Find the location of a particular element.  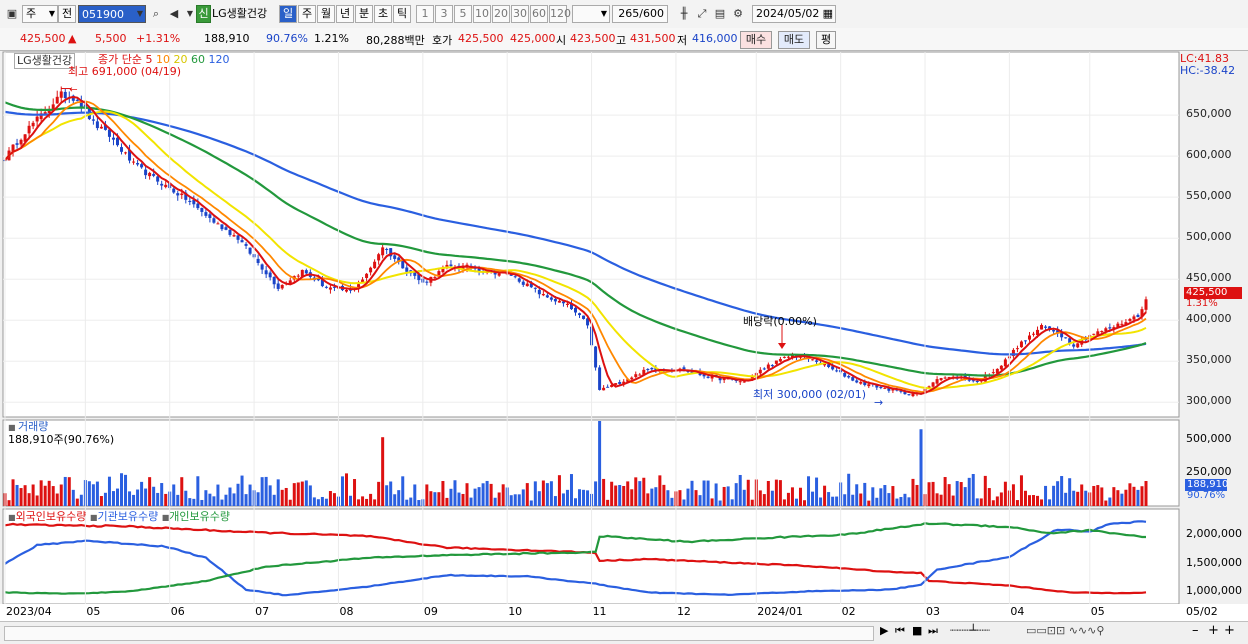

window-menu-icon: ▣ is located at coordinates (12, 13).